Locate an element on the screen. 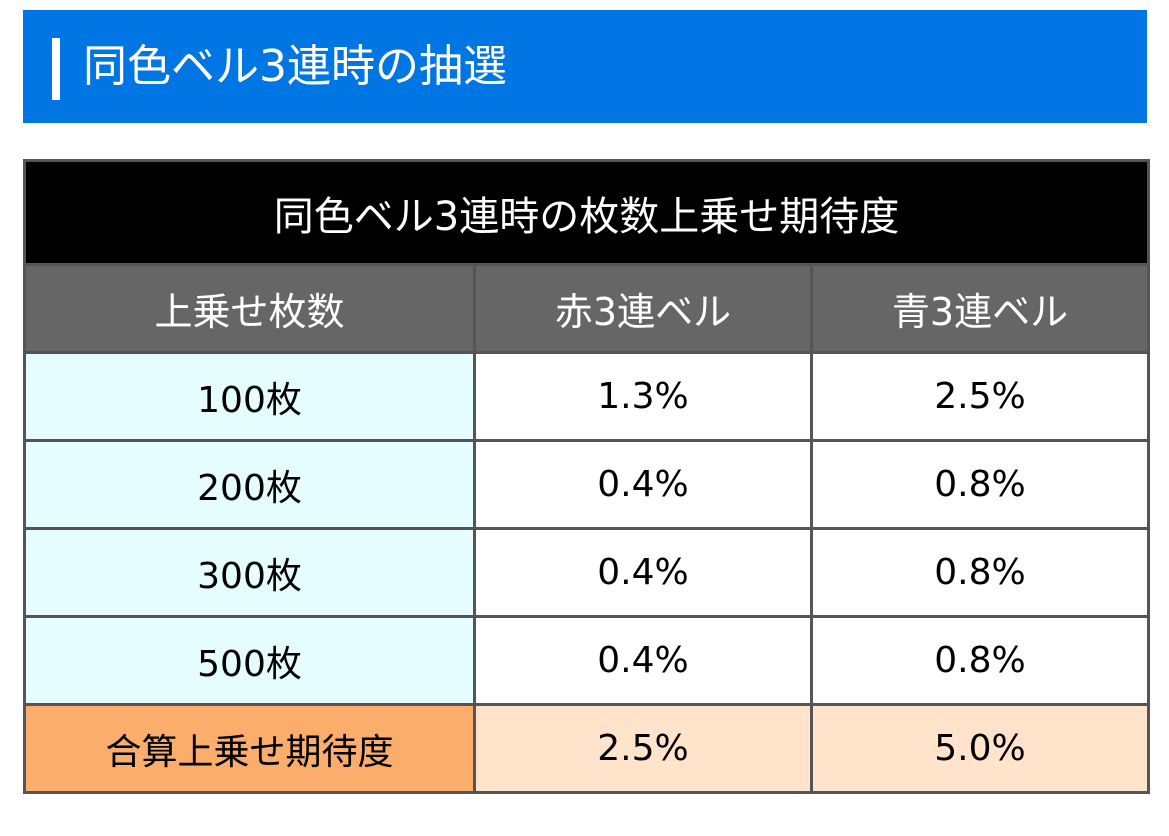  table-row: 100枚 1.3% 2.5% is located at coordinates (586, 396).